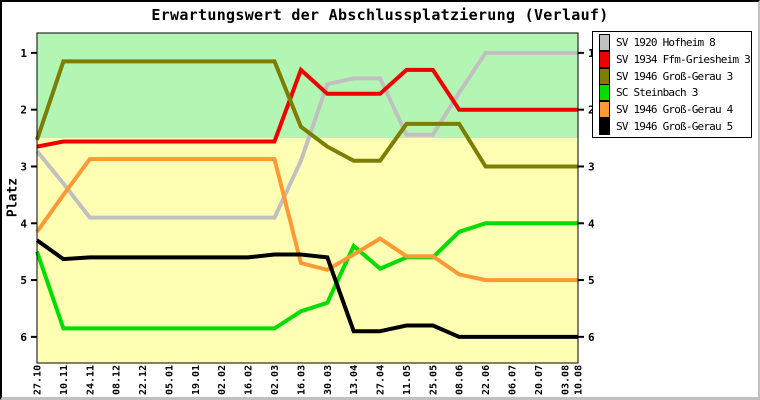 Image resolution: width=760 pixels, height=400 pixels. What do you see at coordinates (23, 110) in the screenshot?
I see `y-tick-label-left: 2` at bounding box center [23, 110].